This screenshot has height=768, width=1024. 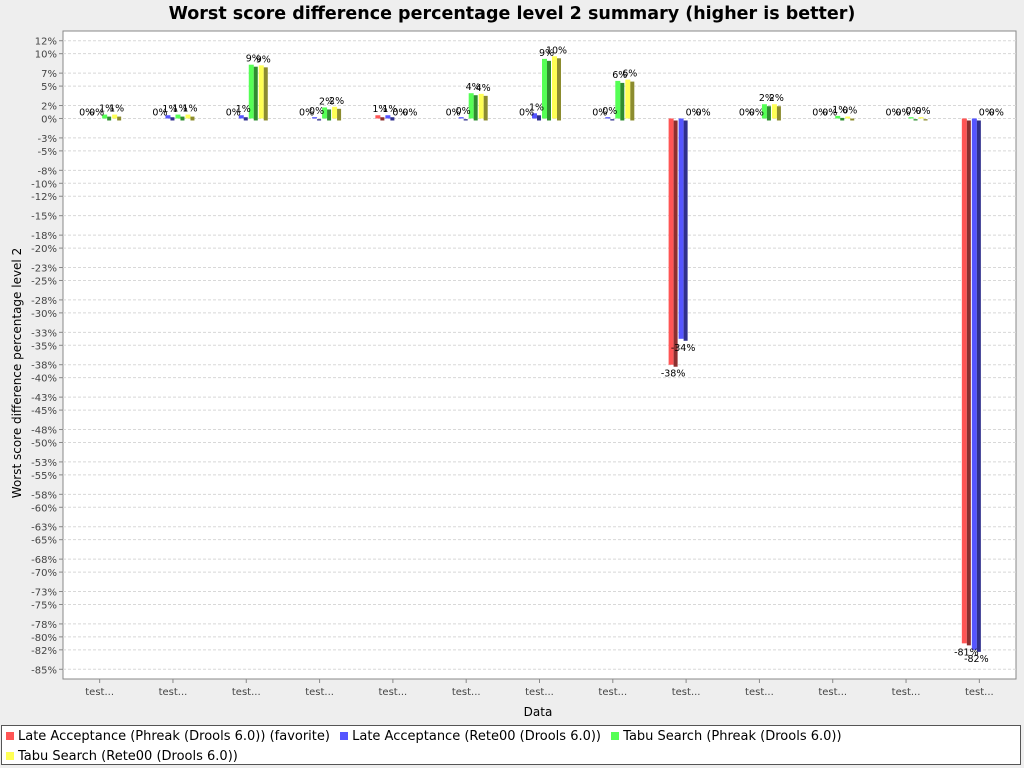 What do you see at coordinates (46, 55) in the screenshot?
I see `y-tick-label: 10%` at bounding box center [46, 55].